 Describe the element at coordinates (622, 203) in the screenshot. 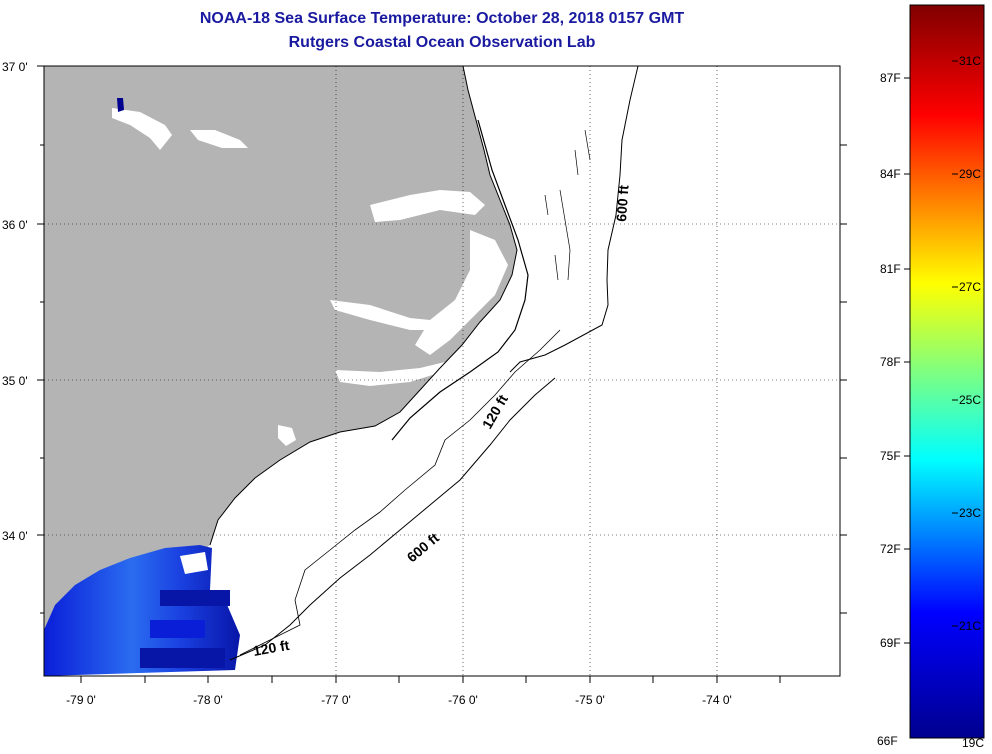

I see `contour-label-600ft: 600 ft` at that location.